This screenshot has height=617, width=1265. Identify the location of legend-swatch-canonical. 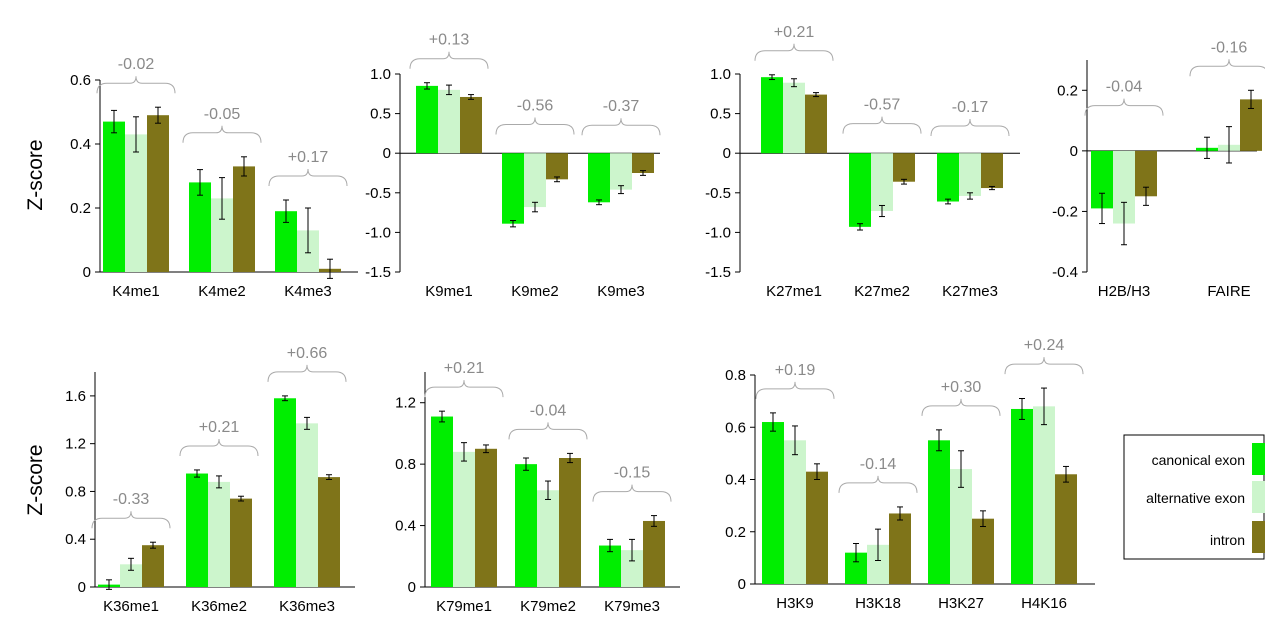
(1258, 459).